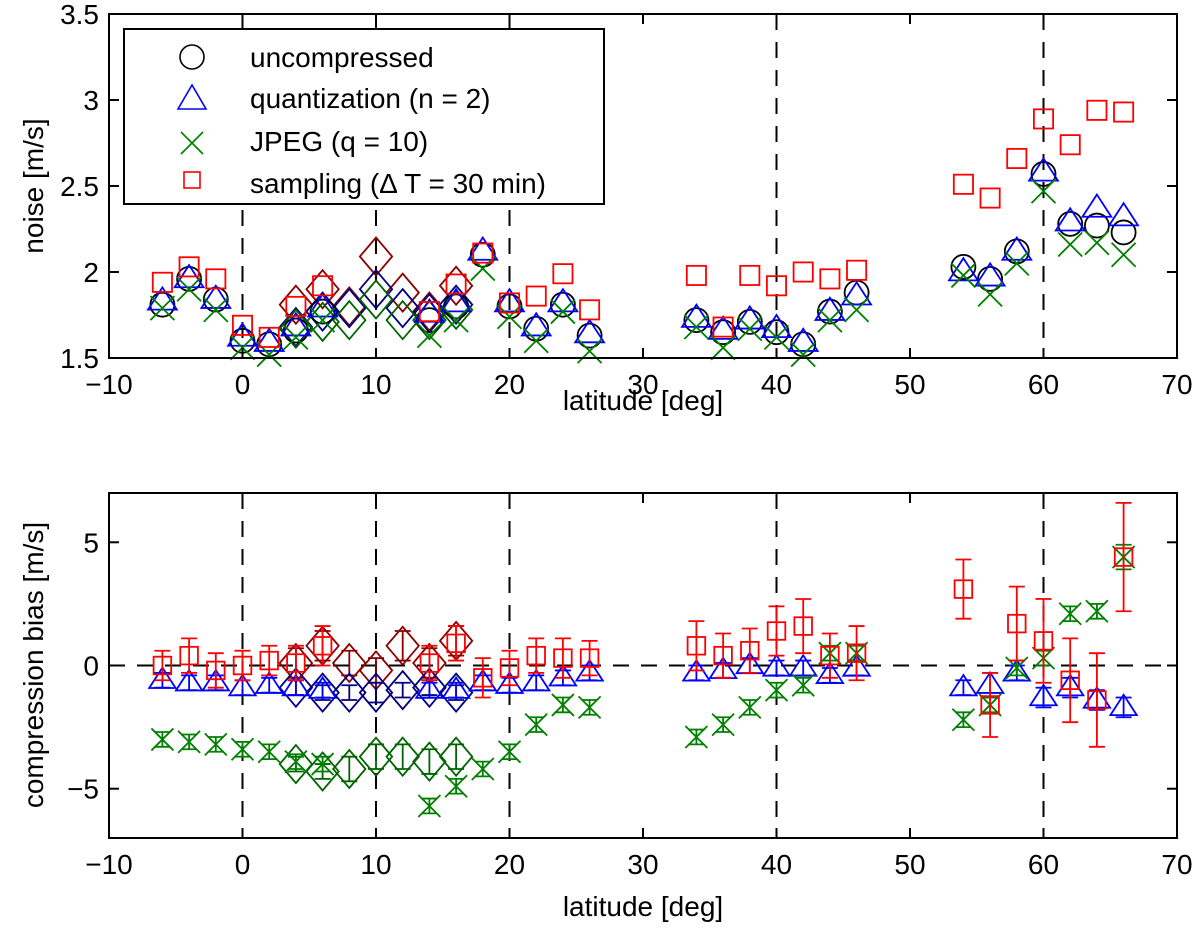 This screenshot has width=1200, height=929. What do you see at coordinates (192, 57) in the screenshot?
I see `circle-marker-icon` at bounding box center [192, 57].